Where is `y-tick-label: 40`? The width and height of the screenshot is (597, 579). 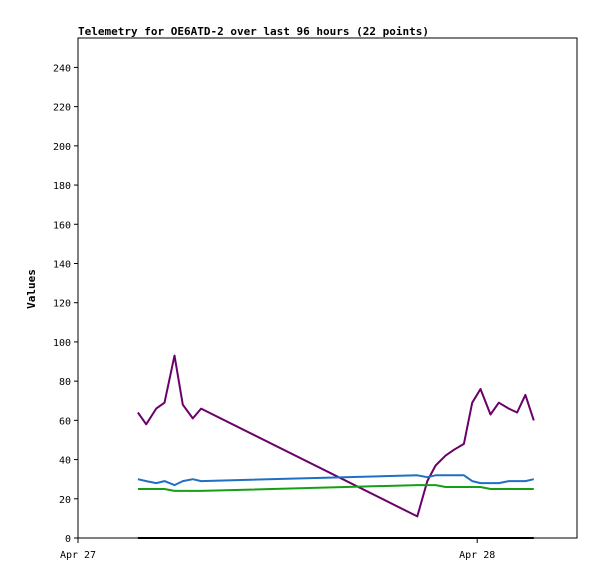
y-tick-label: 40 is located at coordinates (65, 461).